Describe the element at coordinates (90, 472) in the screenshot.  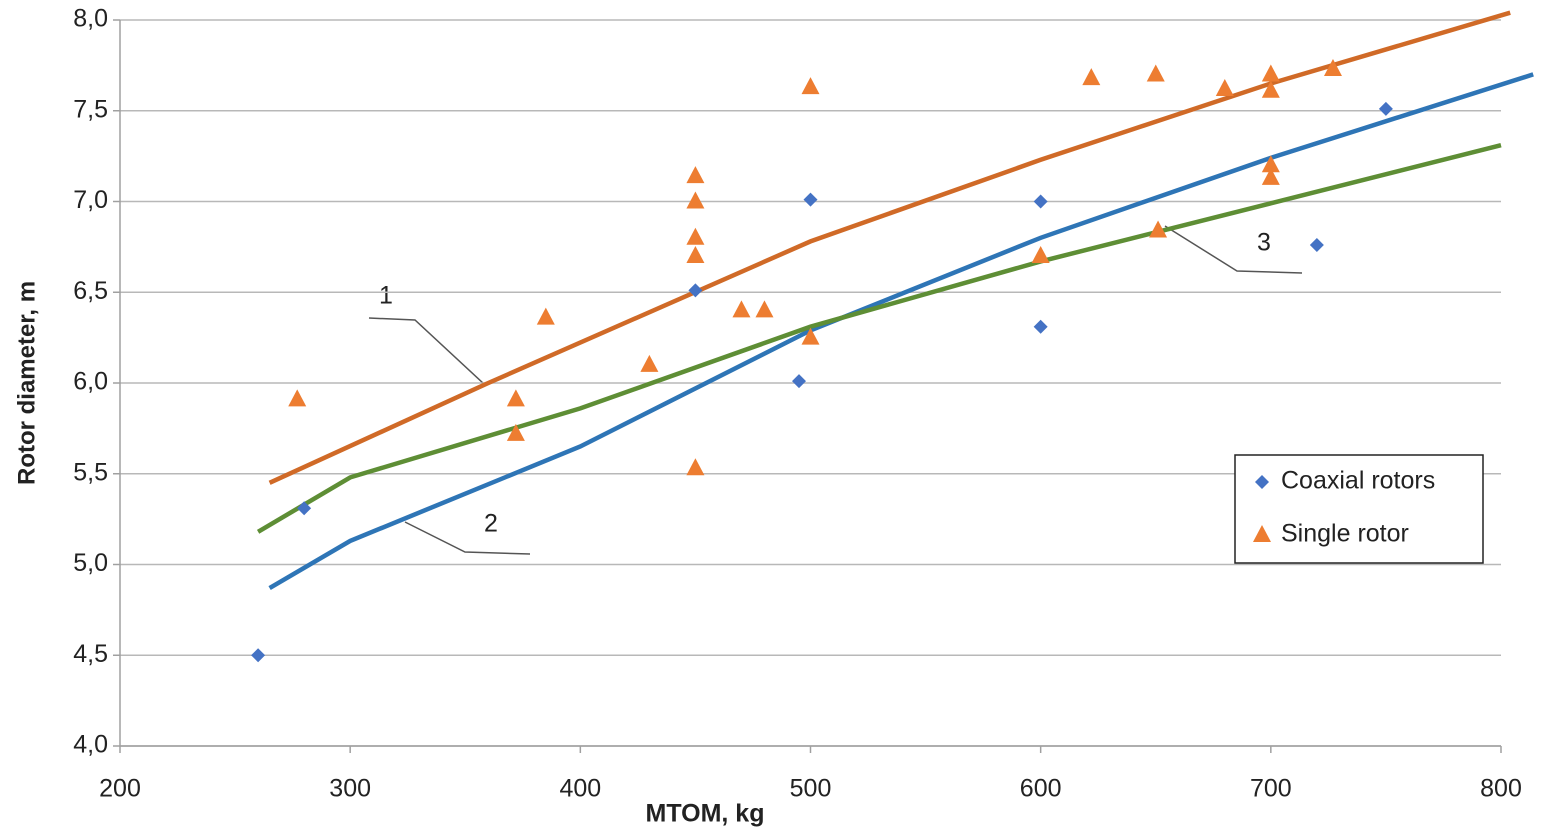
I see `y-tick-label: 5,5` at that location.